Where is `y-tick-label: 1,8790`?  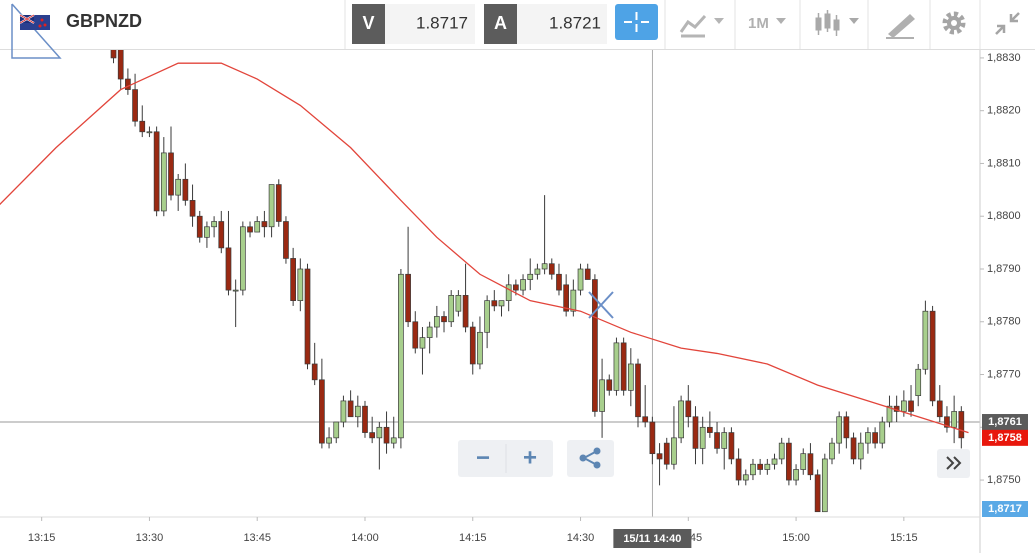
y-tick-label: 1,8790 is located at coordinates (1004, 269).